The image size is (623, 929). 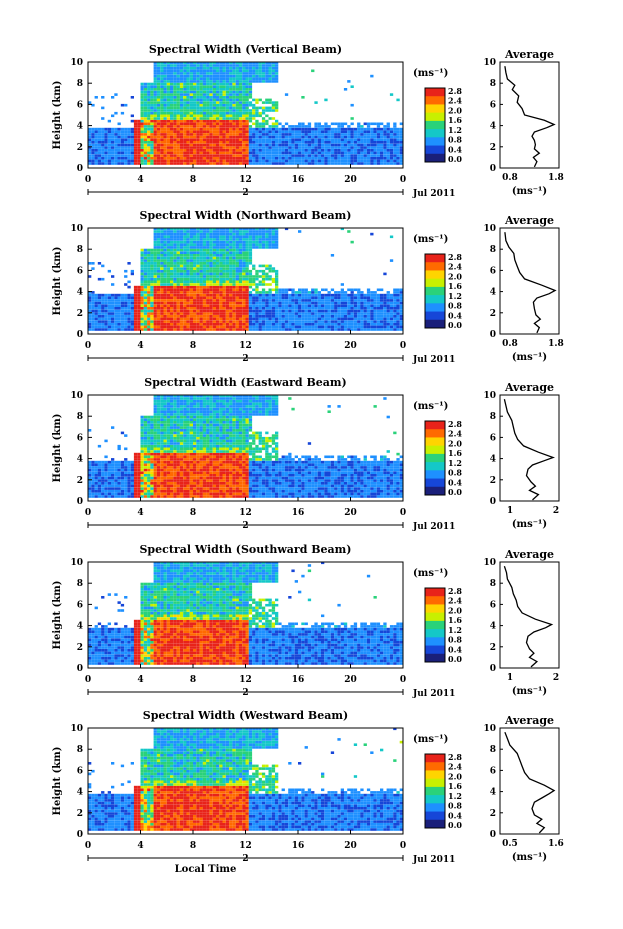 I want to click on colorbar-band, so click(x=435, y=266).